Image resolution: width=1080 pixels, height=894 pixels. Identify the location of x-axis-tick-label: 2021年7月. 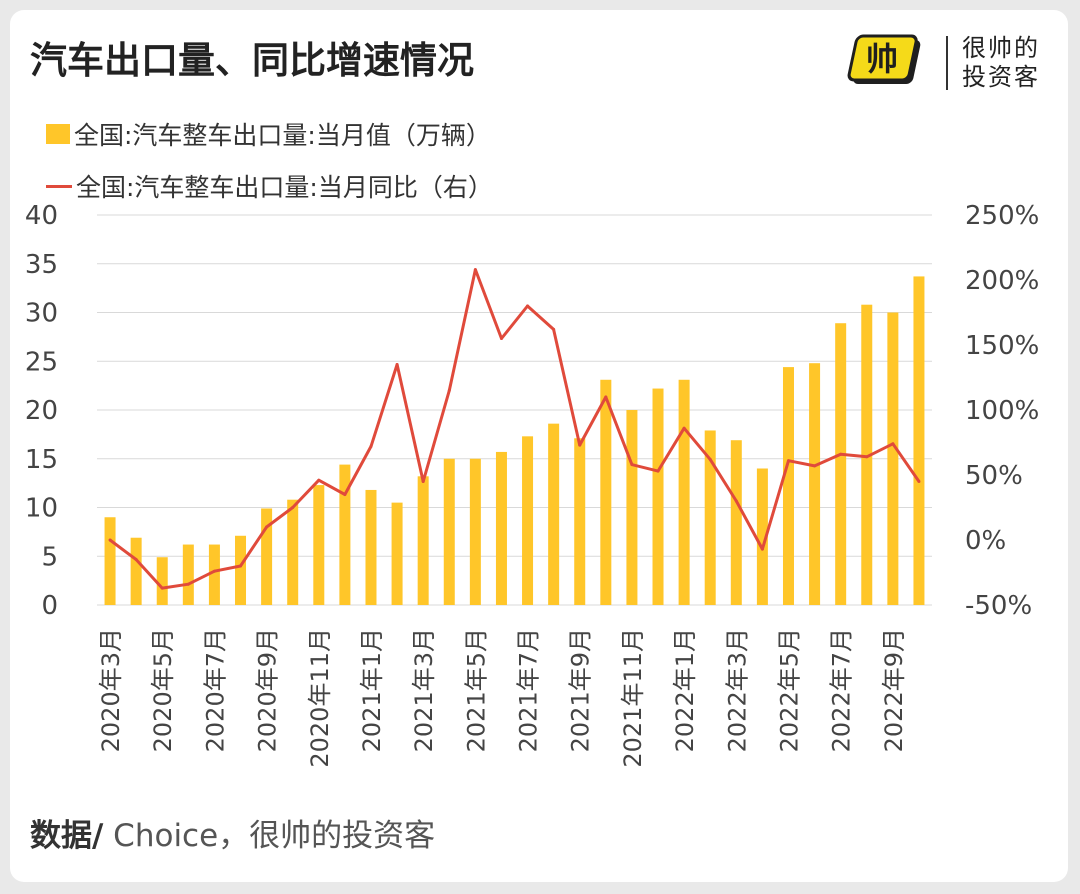
(529, 690).